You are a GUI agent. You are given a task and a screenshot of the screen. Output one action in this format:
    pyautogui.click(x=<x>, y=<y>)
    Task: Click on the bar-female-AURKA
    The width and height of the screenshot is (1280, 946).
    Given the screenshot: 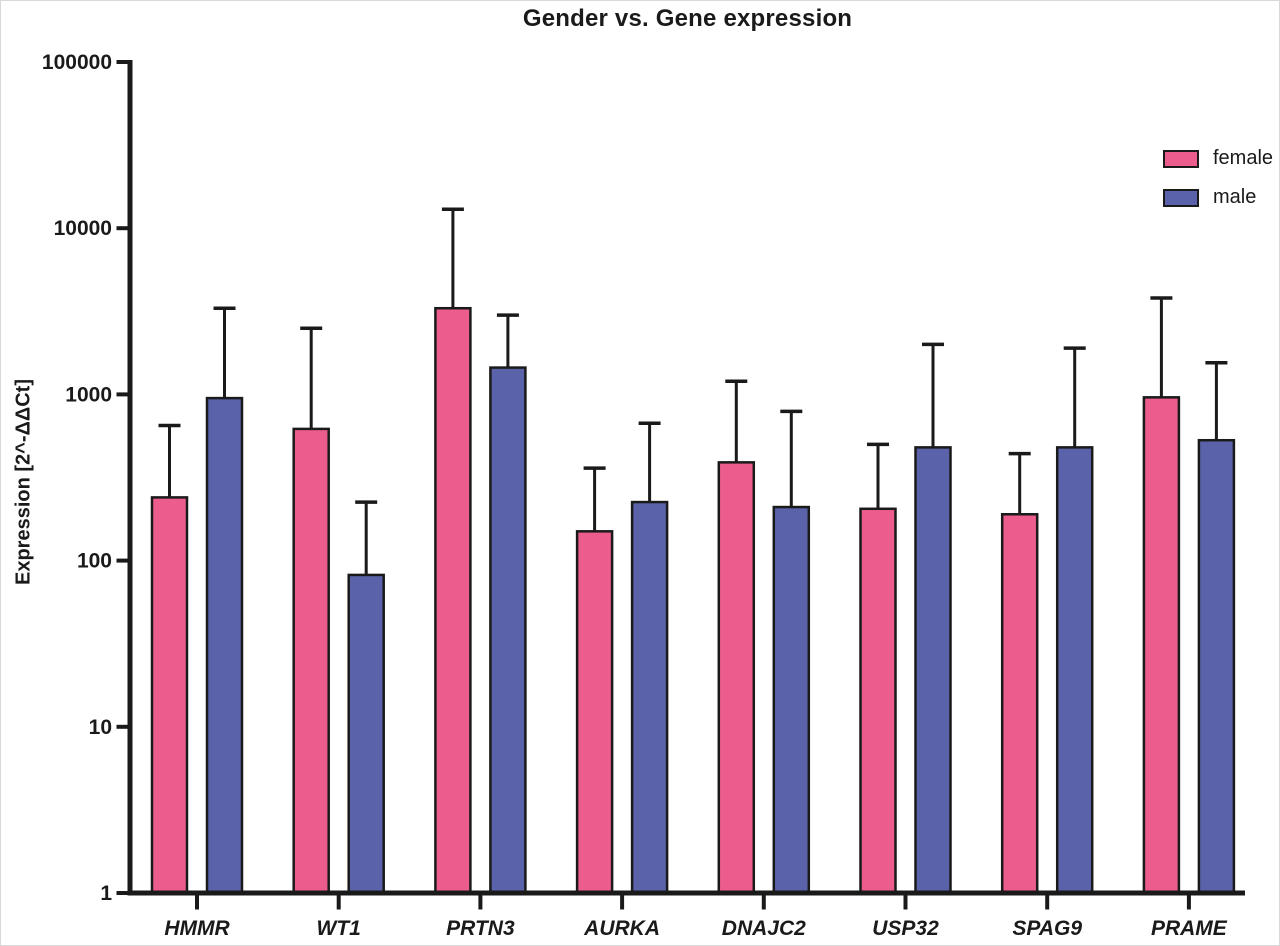 What is the action you would take?
    pyautogui.click(x=594, y=712)
    